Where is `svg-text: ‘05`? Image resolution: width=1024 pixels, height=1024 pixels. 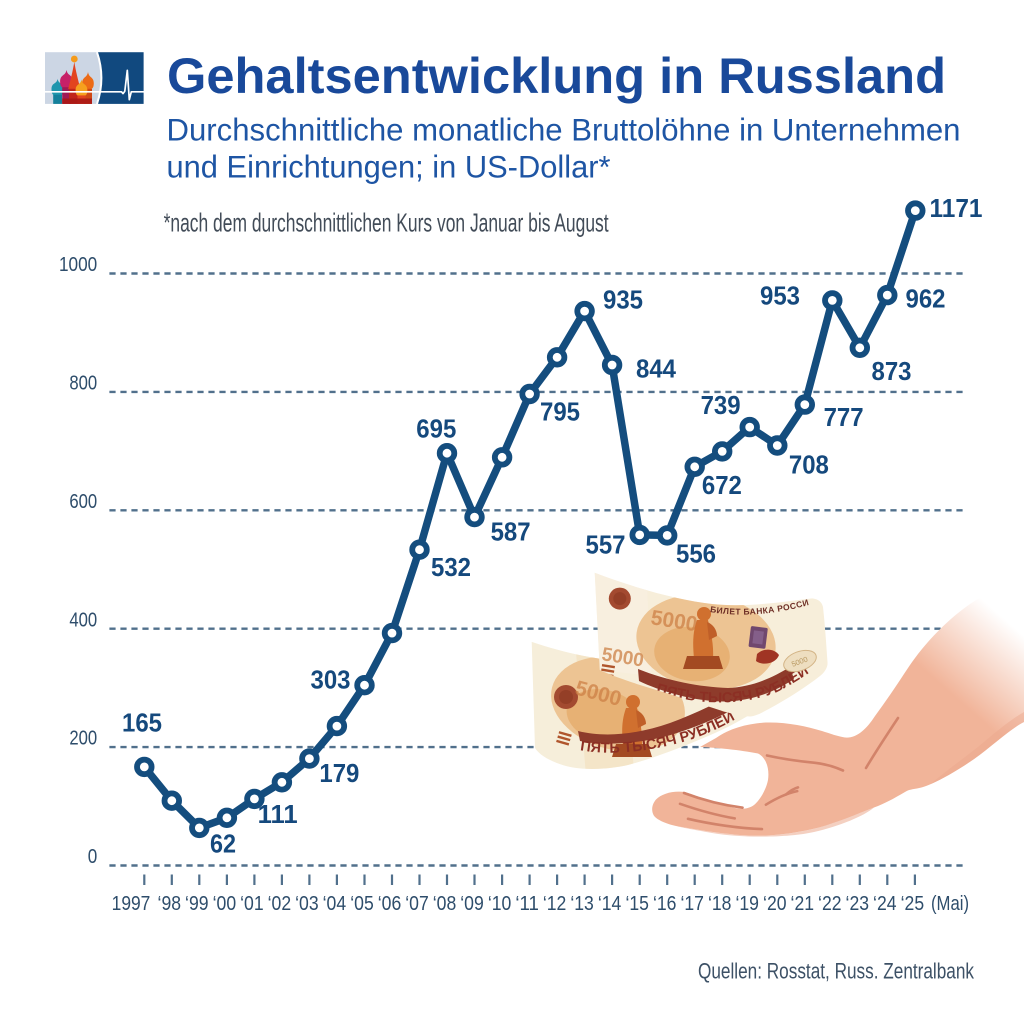
svg-text: ‘05 is located at coordinates (362, 904).